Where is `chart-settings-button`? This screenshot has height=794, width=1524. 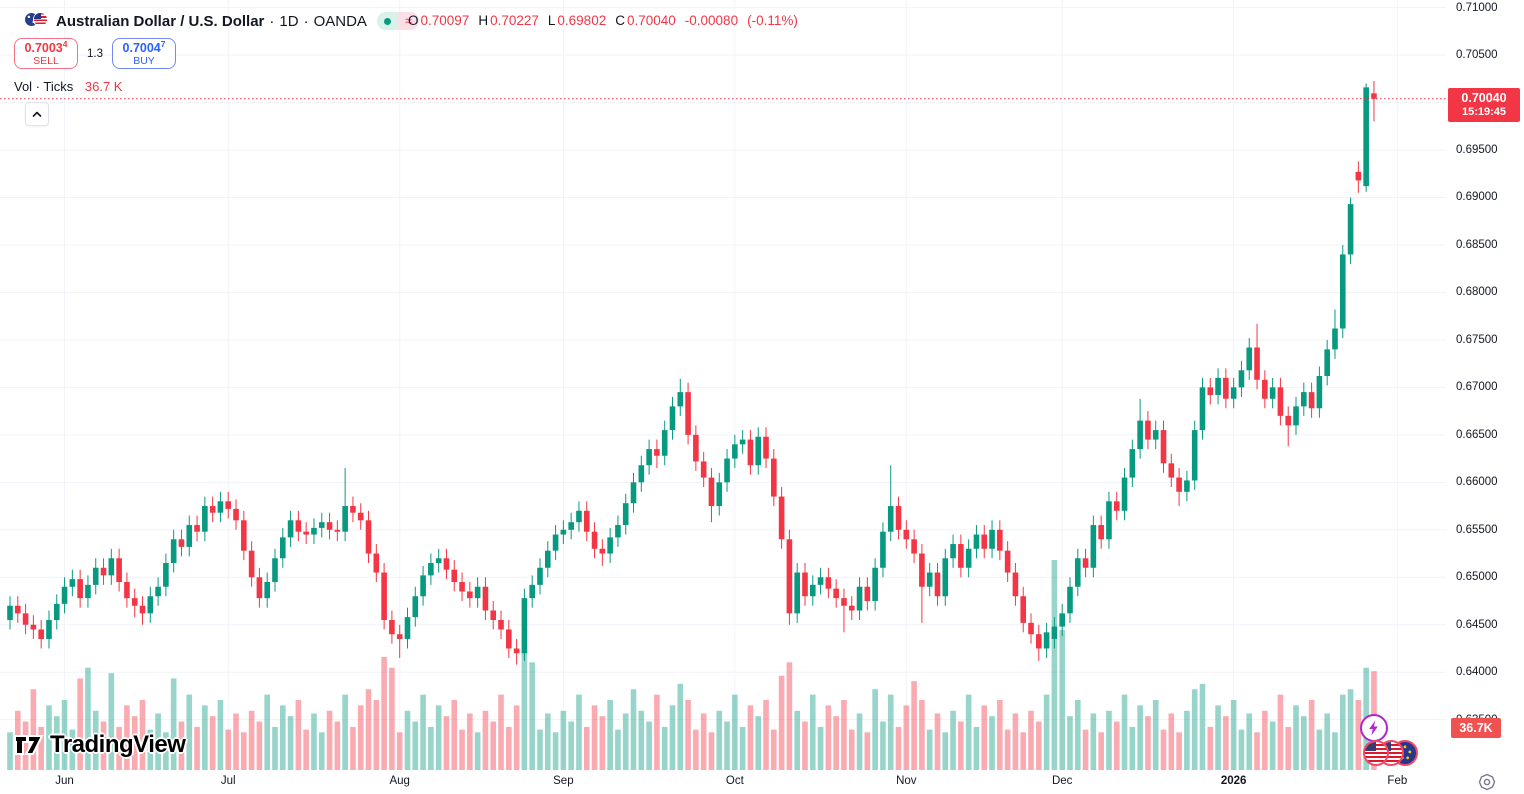
chart-settings-button is located at coordinates (1487, 782).